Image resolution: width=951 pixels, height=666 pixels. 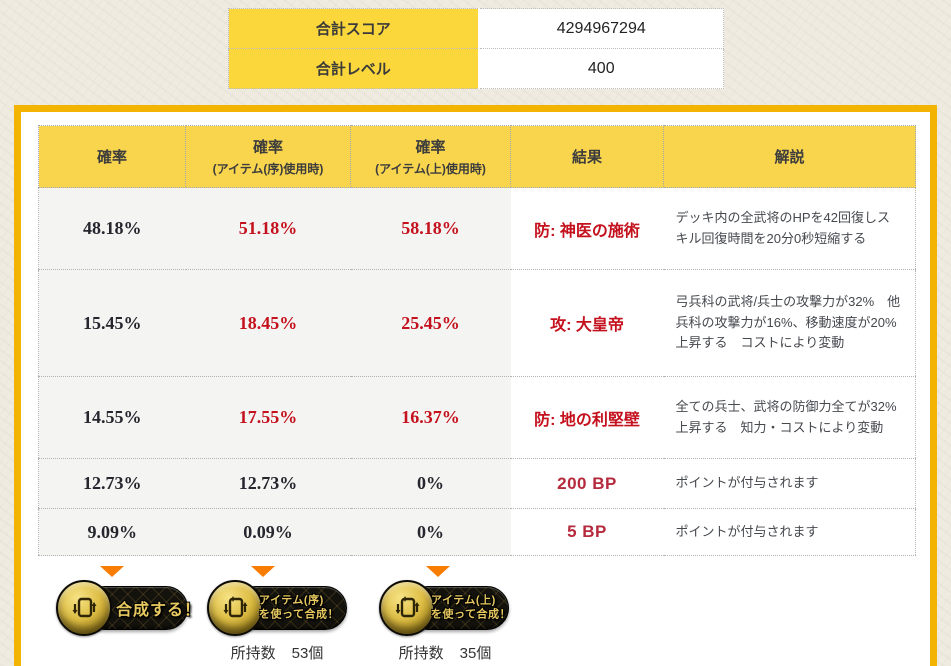 What do you see at coordinates (112, 532) in the screenshot?
I see `prob-base-cell: 9.09%` at bounding box center [112, 532].